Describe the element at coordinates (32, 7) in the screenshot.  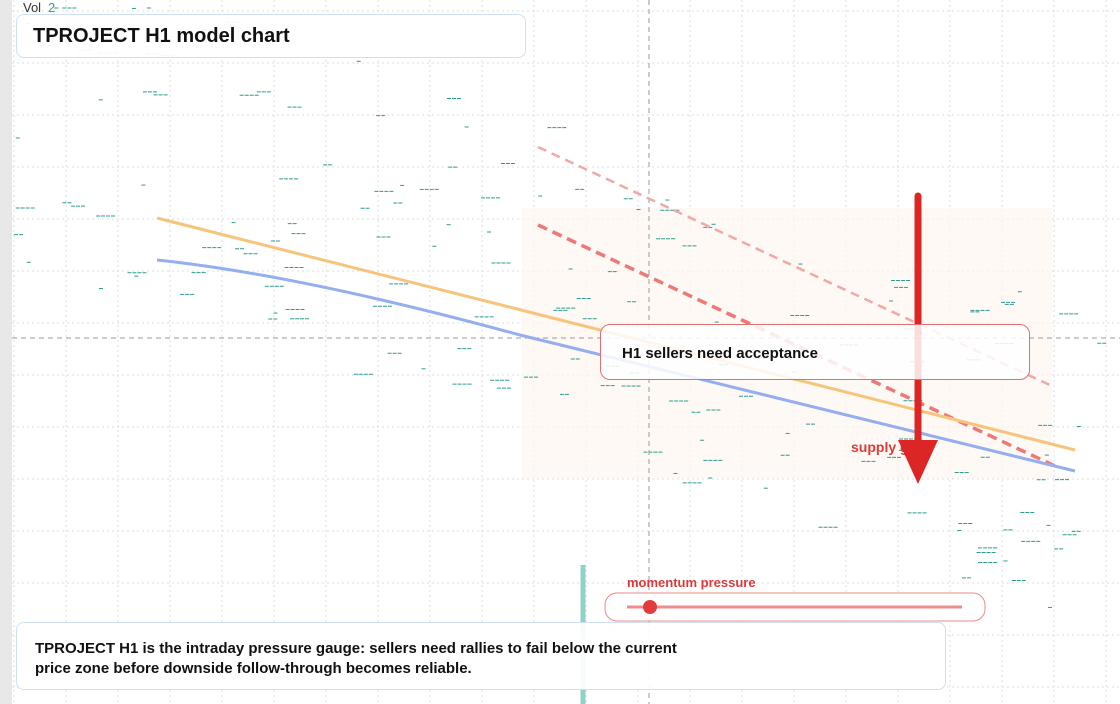
I see `volume-label: Vol` at that location.